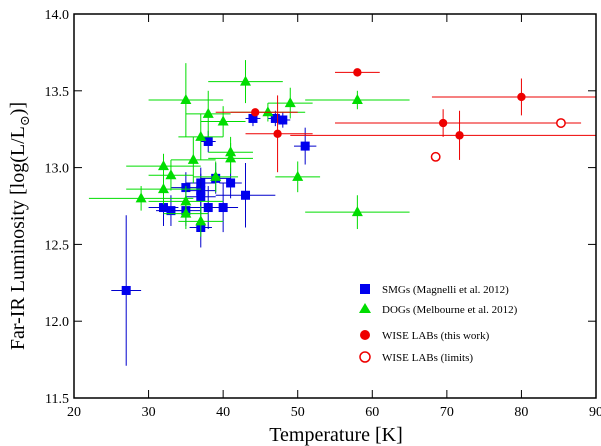 This screenshot has height=446, width=601. What do you see at coordinates (74, 412) in the screenshot?
I see `x-tick-label: 20` at bounding box center [74, 412].